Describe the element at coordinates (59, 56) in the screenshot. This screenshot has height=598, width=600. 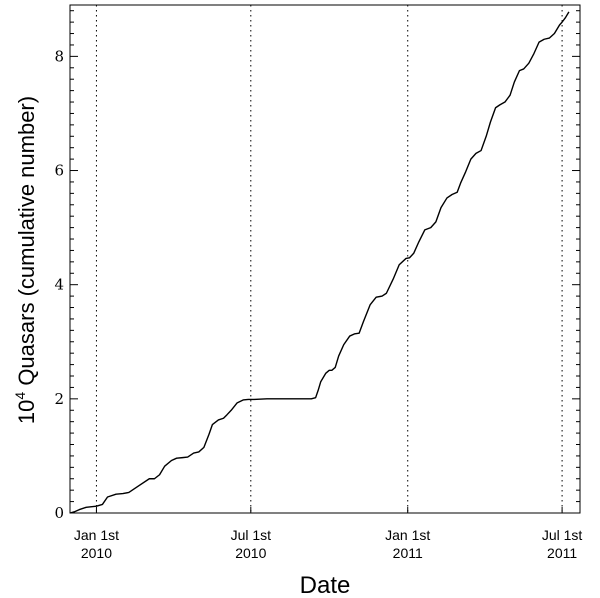
I see `y-tick-label-4: 8` at that location.